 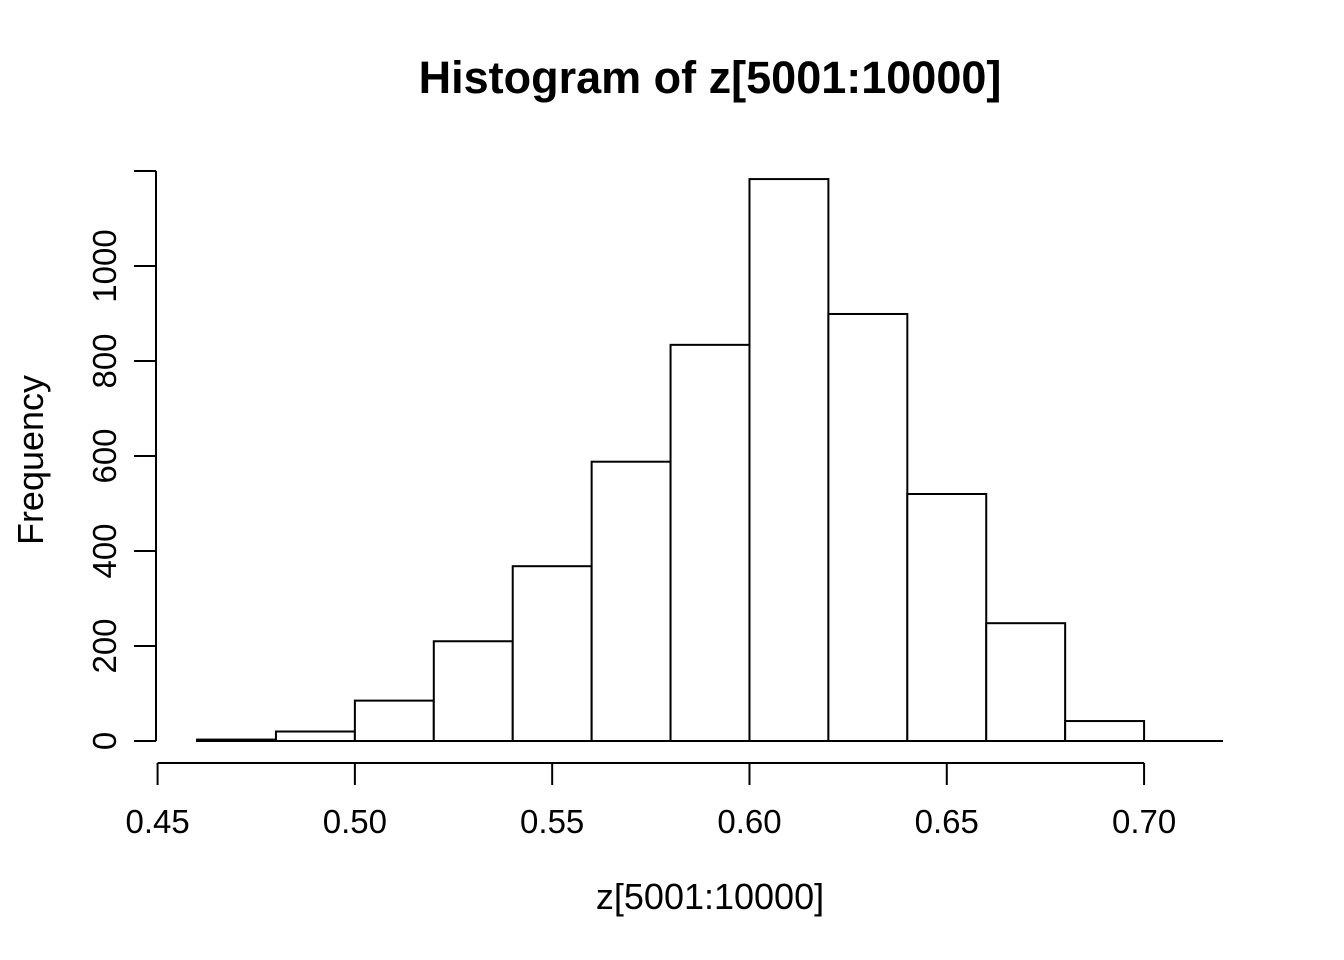 What do you see at coordinates (710, 77) in the screenshot?
I see `plot-title: Histogram of z[5001:10000]` at bounding box center [710, 77].